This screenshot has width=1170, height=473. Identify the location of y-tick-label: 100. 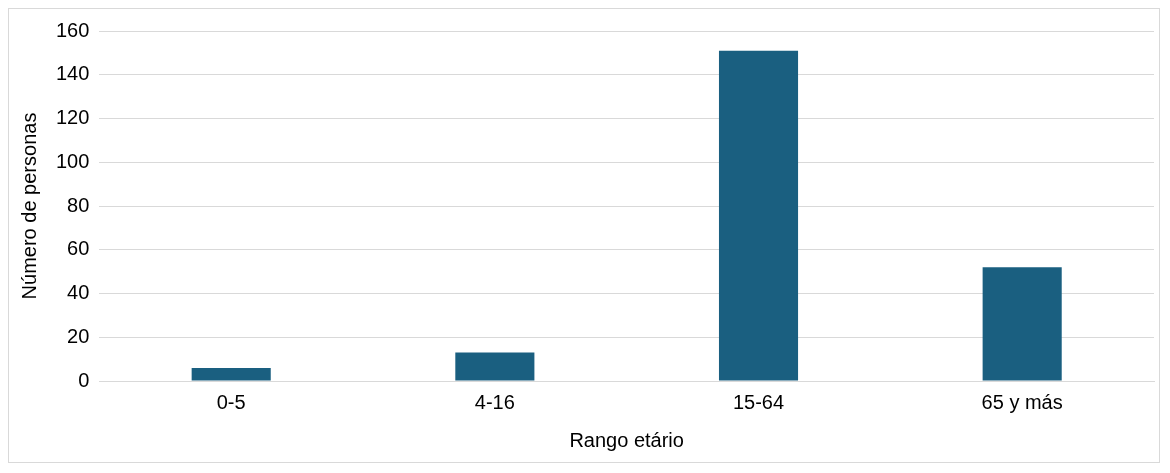
(72, 160).